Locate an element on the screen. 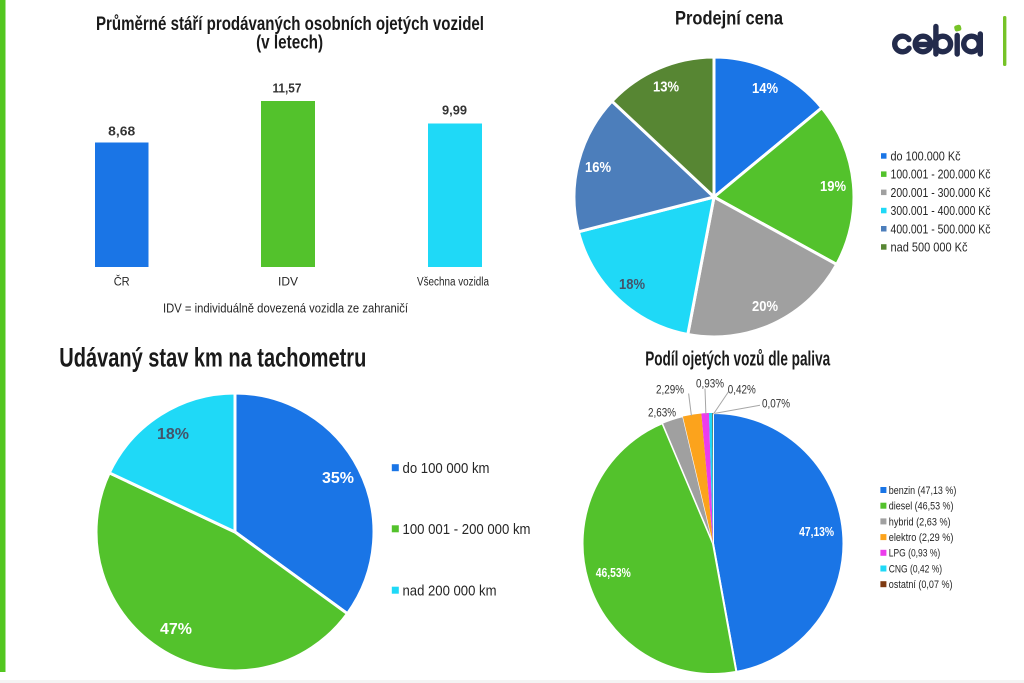 This screenshot has height=683, width=1024. svg-text: elektro (2,29 %) is located at coordinates (921, 538).